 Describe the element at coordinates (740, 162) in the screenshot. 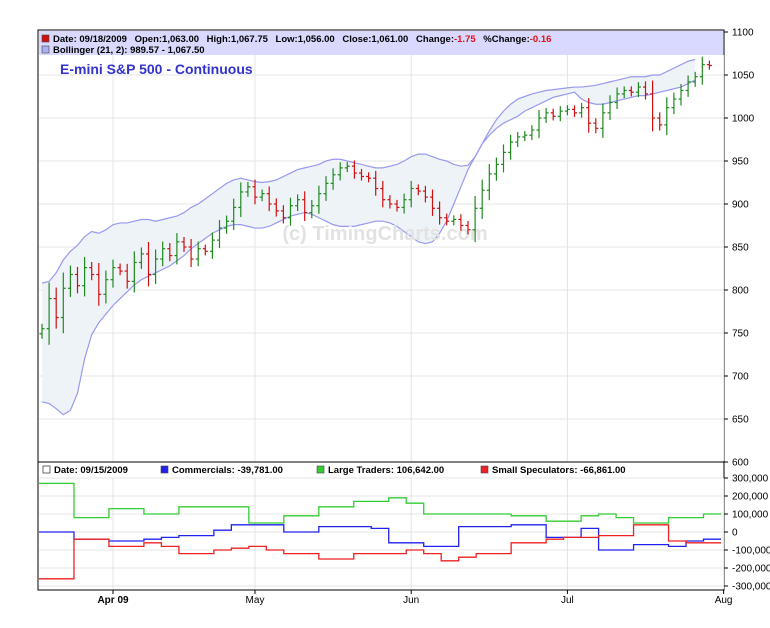

I see `price-y-tick-label: 950` at that location.